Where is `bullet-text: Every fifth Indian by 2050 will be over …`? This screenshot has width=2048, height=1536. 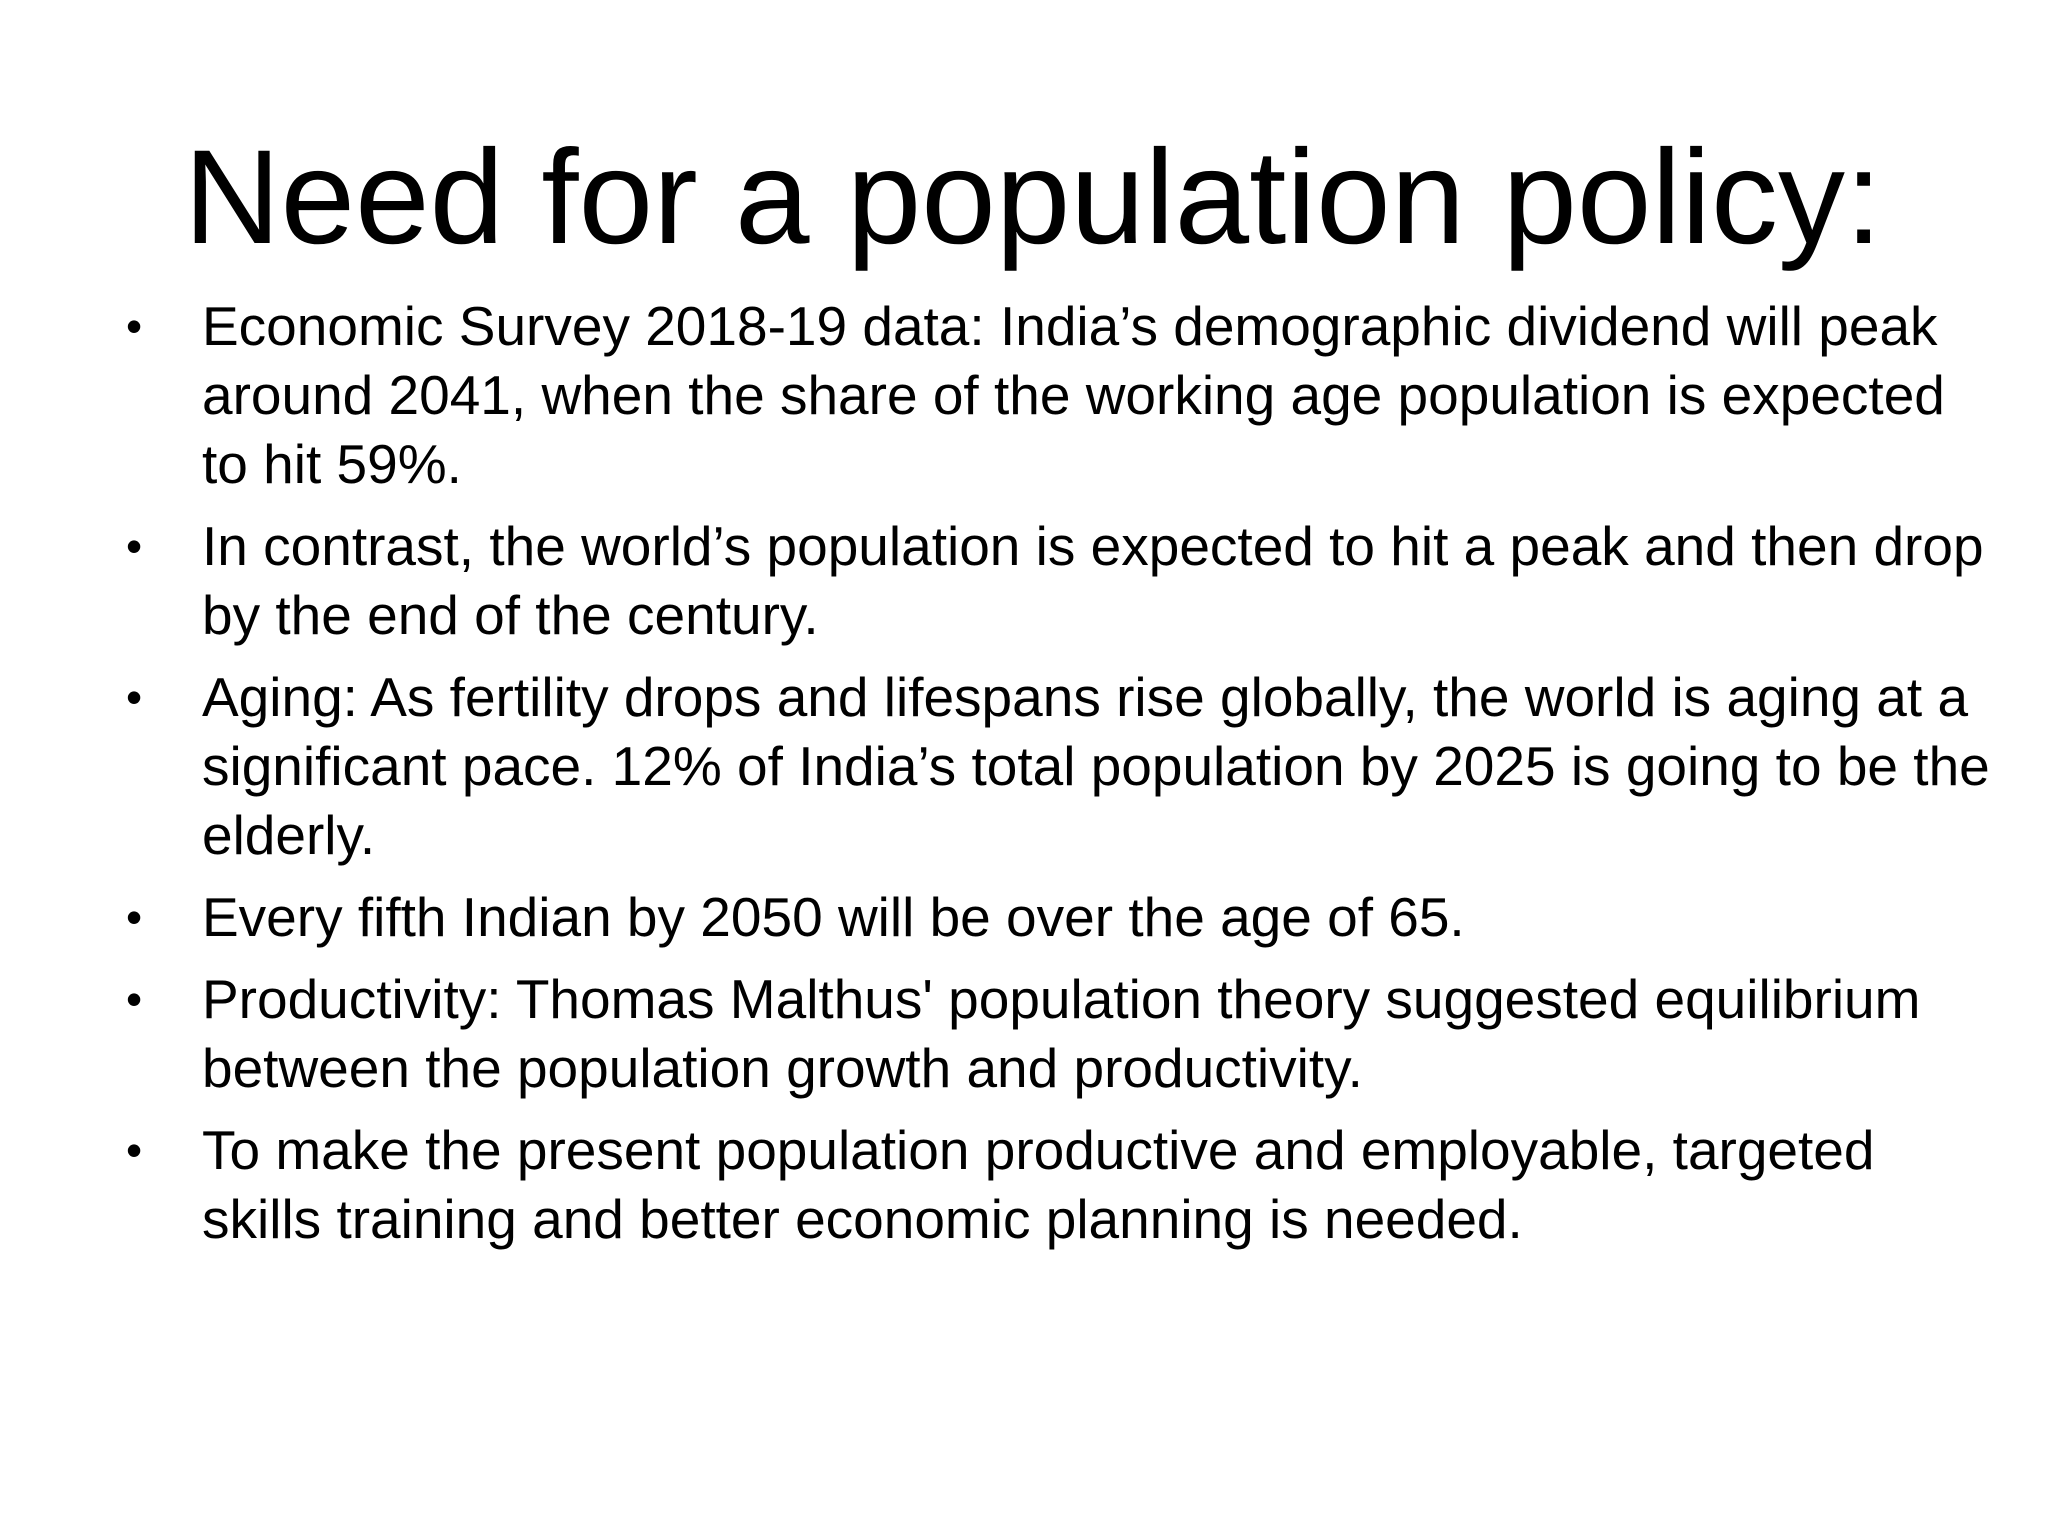
bullet-text: Every fifth Indian by 2050 will be over … is located at coordinates (833, 917).